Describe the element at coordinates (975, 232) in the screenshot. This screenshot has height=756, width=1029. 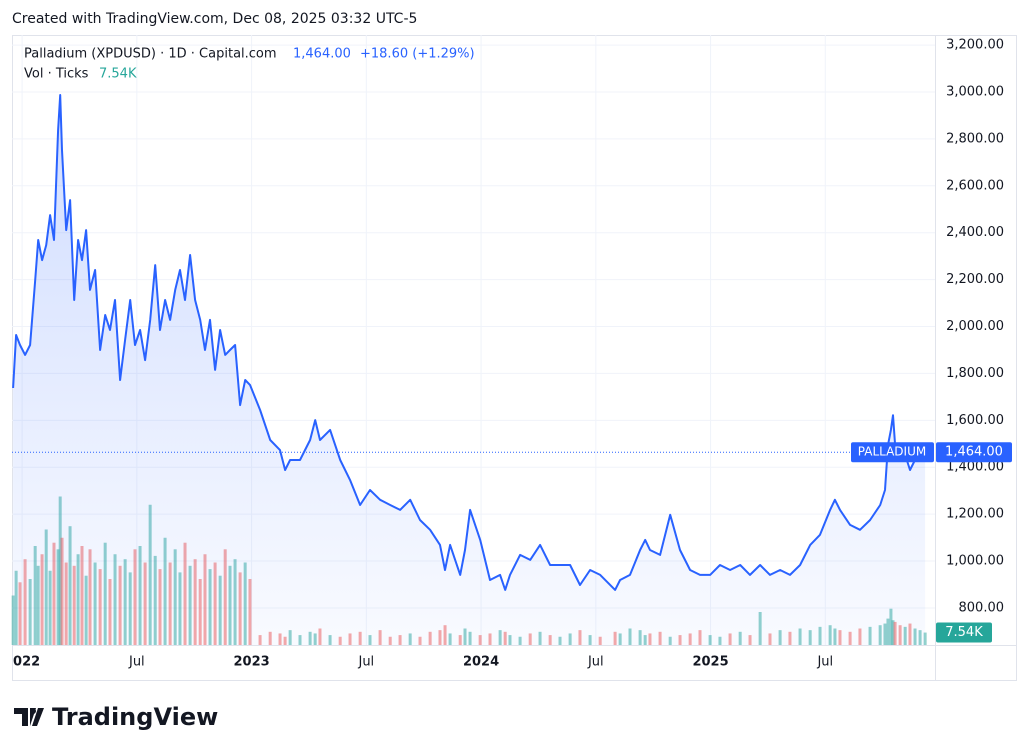
I see `y-tick-label: 2,400.00` at that location.